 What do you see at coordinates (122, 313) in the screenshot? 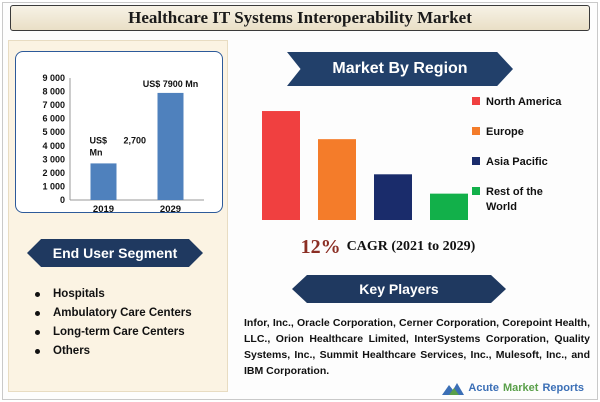
I see `list-item-label: Ambulatory Care Centers` at bounding box center [122, 313].